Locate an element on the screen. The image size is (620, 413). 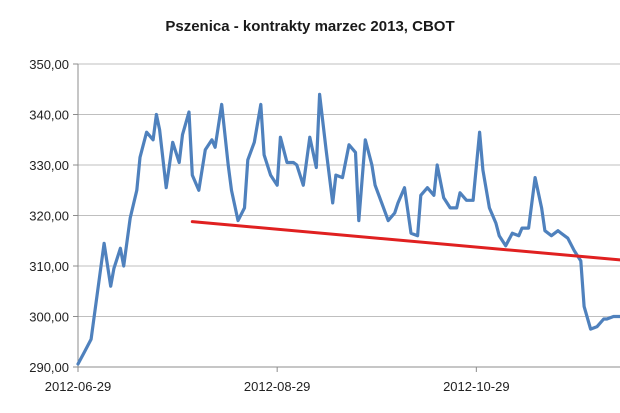
x-tick-label: 2012-08-29 is located at coordinates (277, 386).